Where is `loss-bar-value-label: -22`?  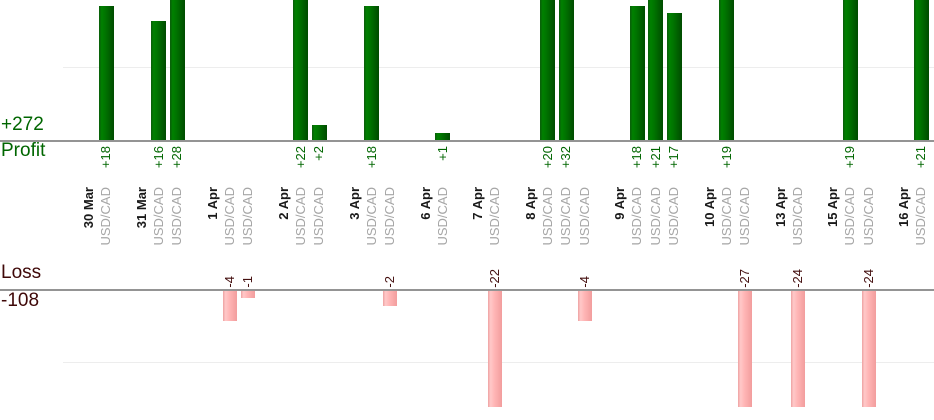 loss-bar-value-label: -22 is located at coordinates (494, 278).